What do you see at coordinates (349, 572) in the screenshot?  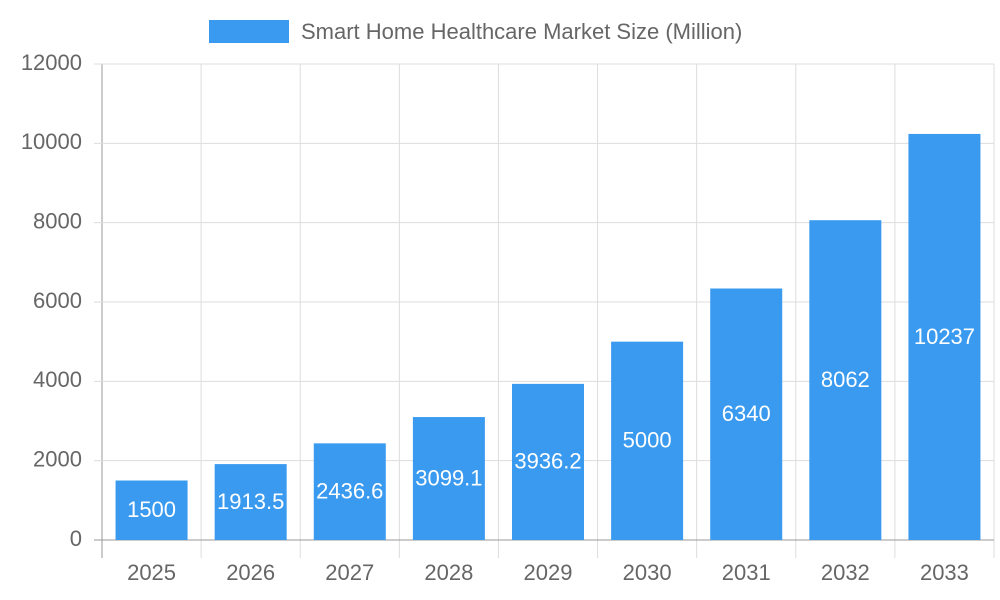 I see `x-tick-label: 2027` at bounding box center [349, 572].